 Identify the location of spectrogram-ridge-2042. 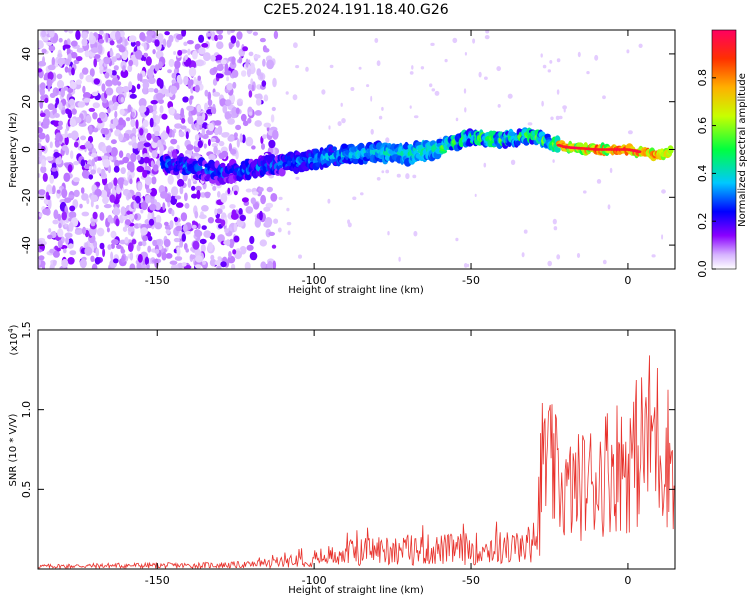
(334, 149).